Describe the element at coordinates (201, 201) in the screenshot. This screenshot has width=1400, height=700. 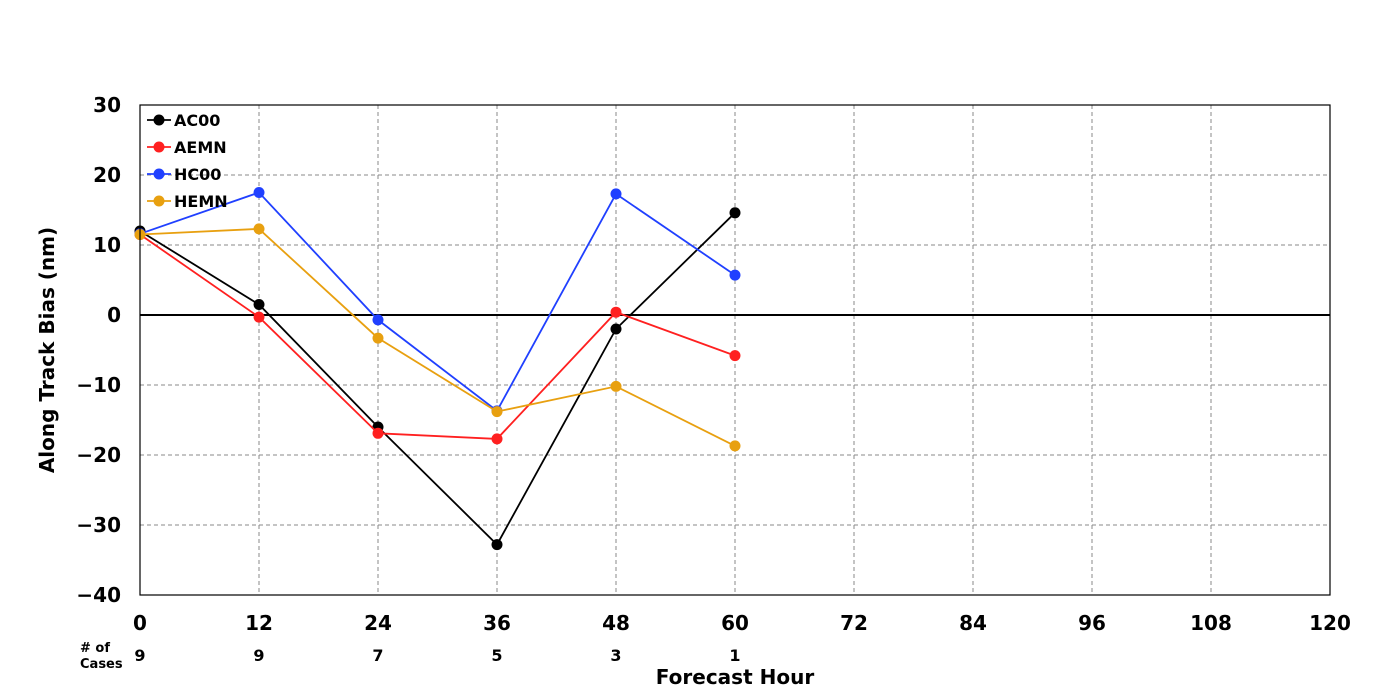
I see `legend-label: HEMN` at that location.